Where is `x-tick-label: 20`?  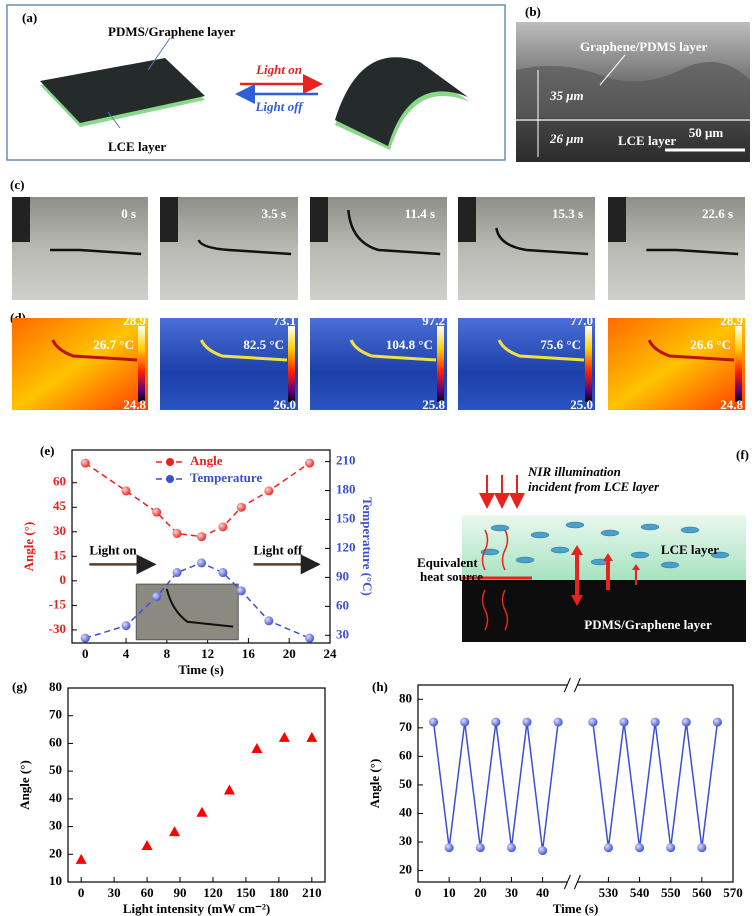 x-tick-label: 20 is located at coordinates (480, 892).